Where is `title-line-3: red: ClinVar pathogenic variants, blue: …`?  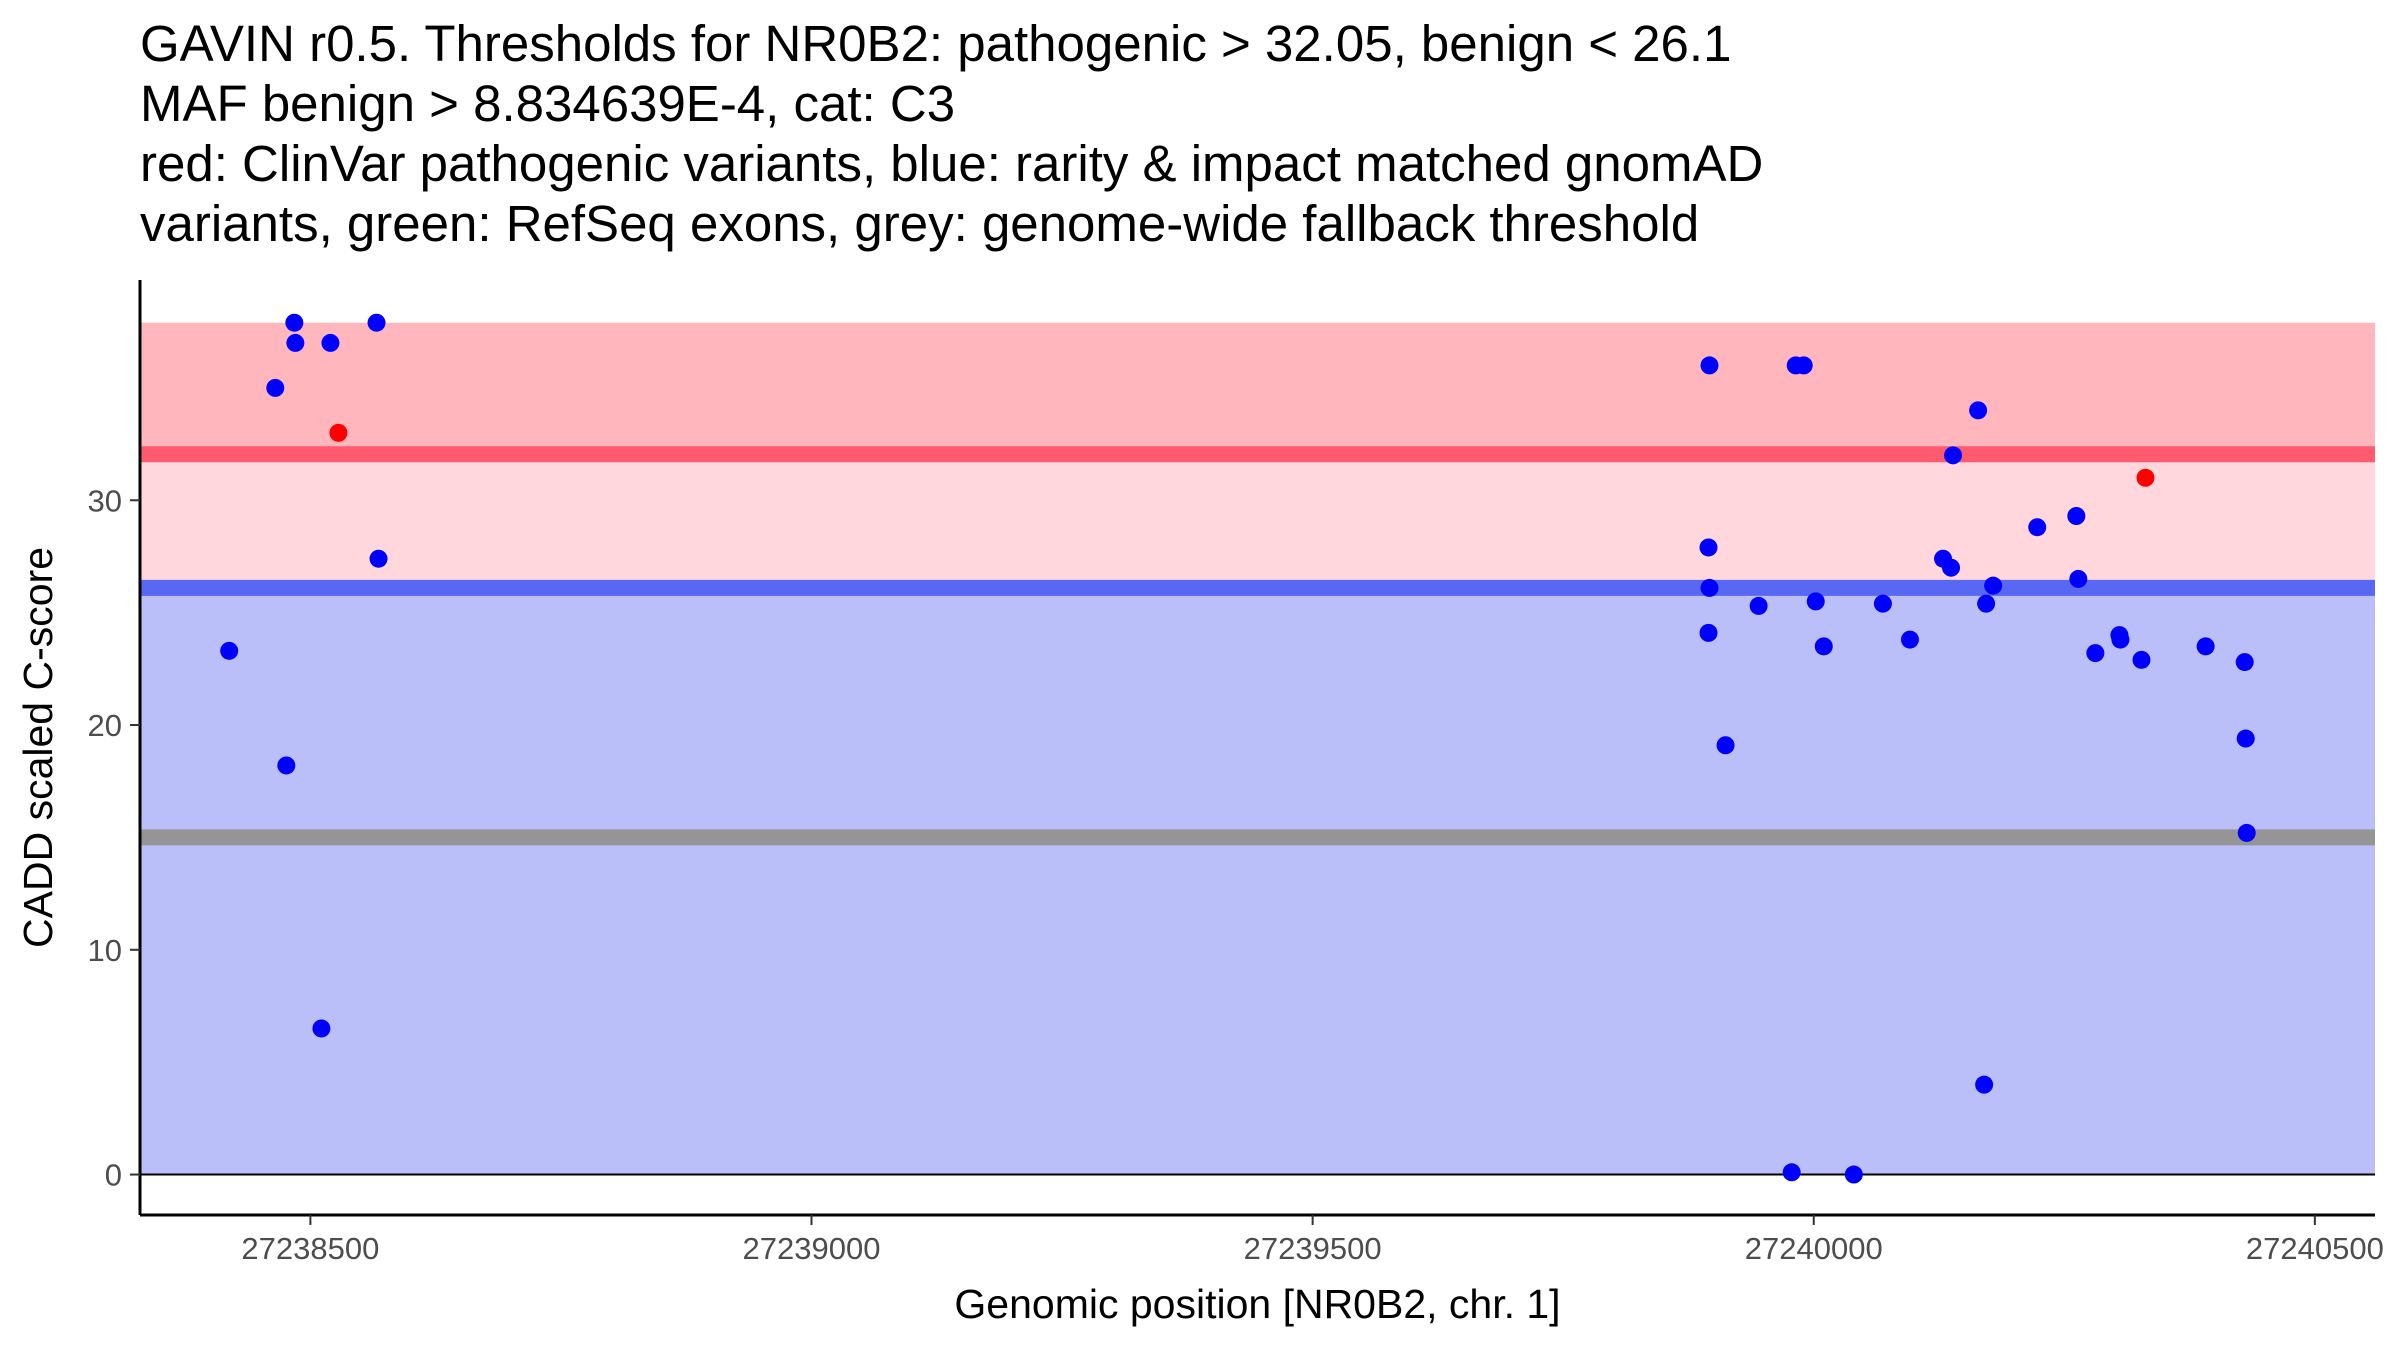
title-line-3: red: ClinVar pathogenic variants, blue: … is located at coordinates (952, 163).